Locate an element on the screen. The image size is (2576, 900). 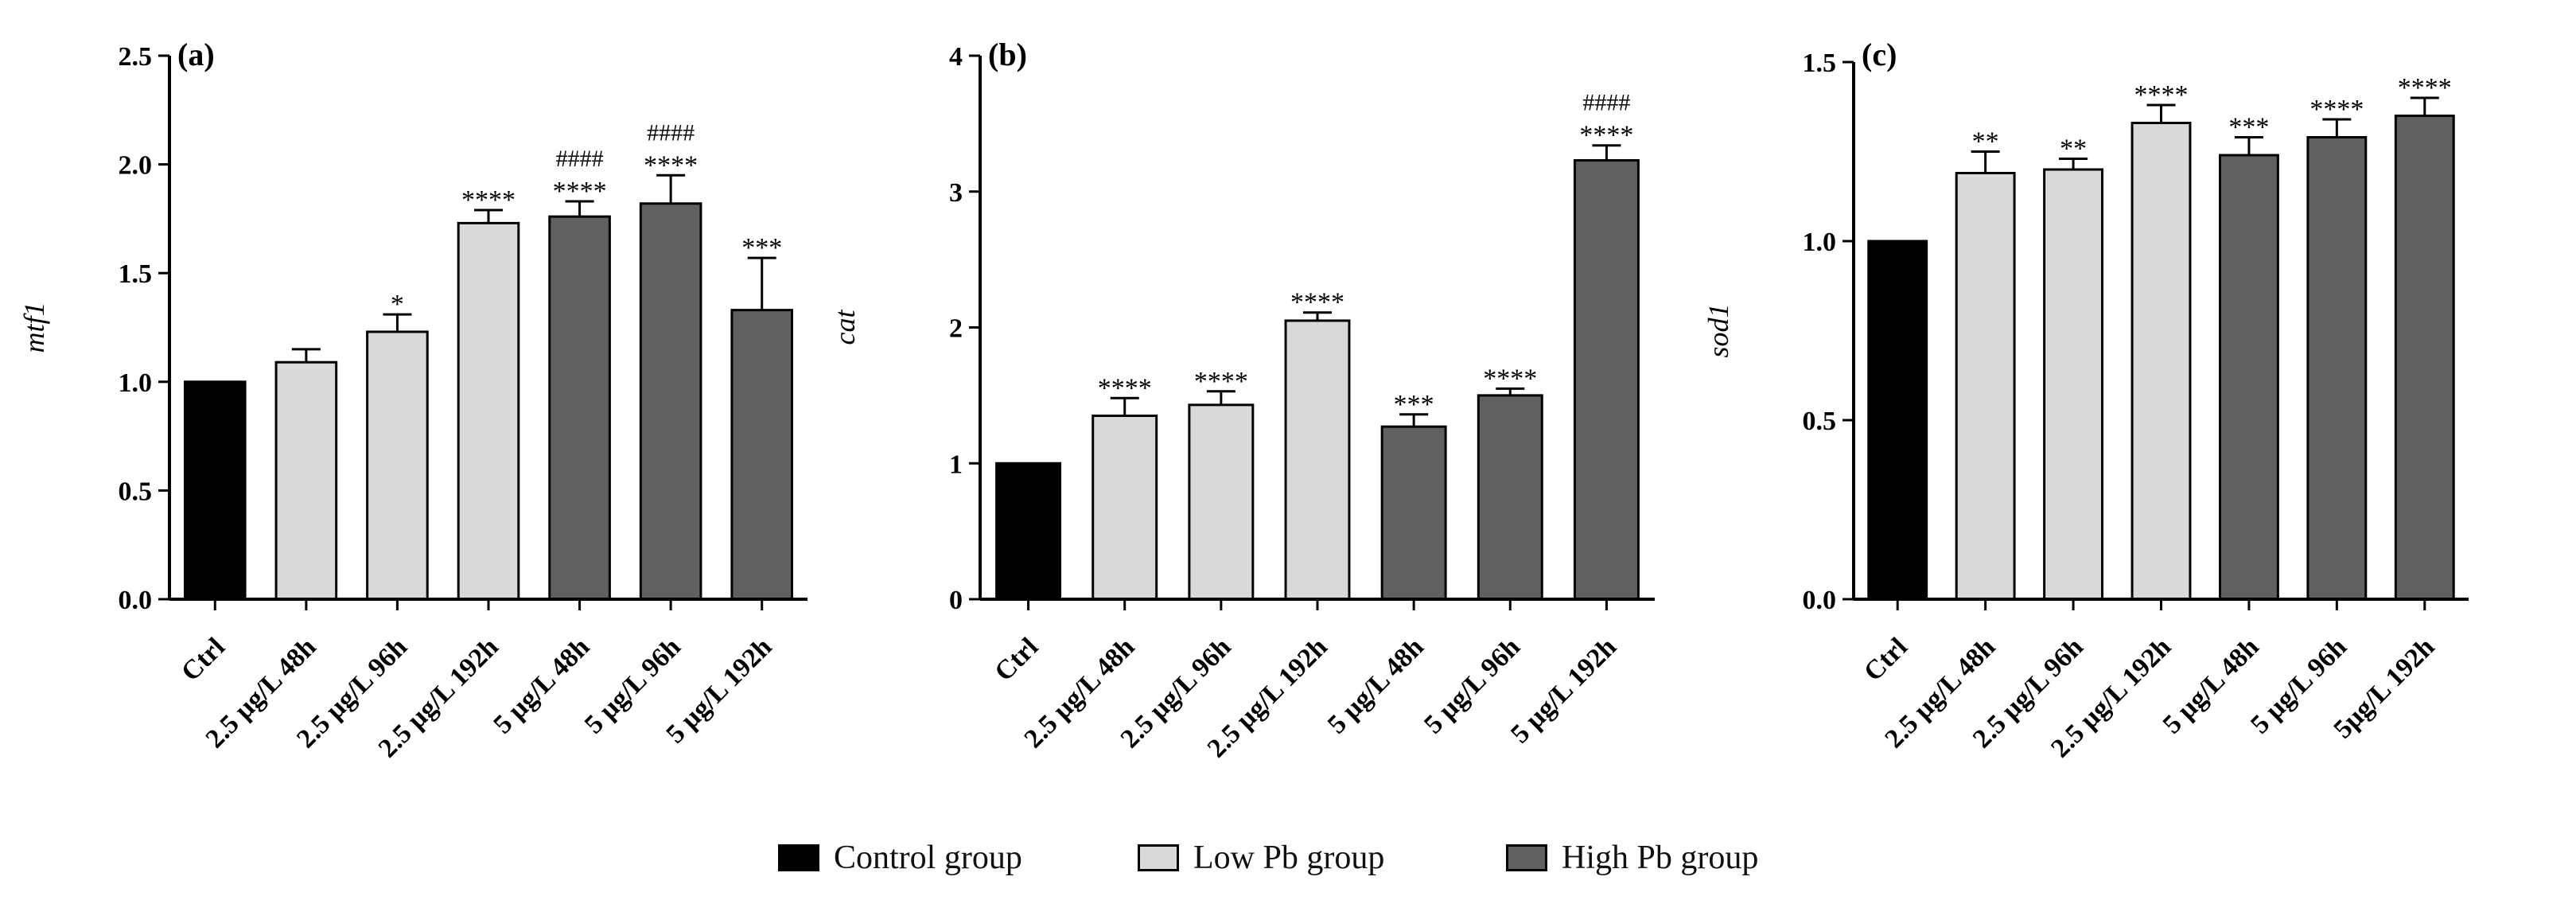
legend-swatch-high is located at coordinates (1527, 857).